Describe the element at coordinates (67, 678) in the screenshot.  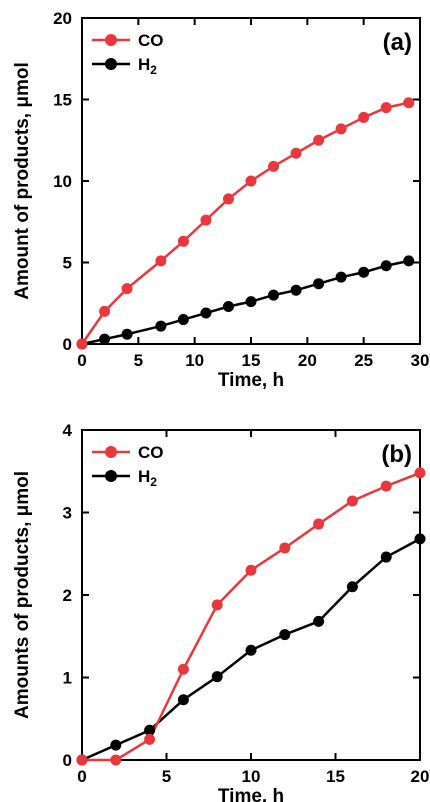
I see `y-tick-label: 1` at that location.